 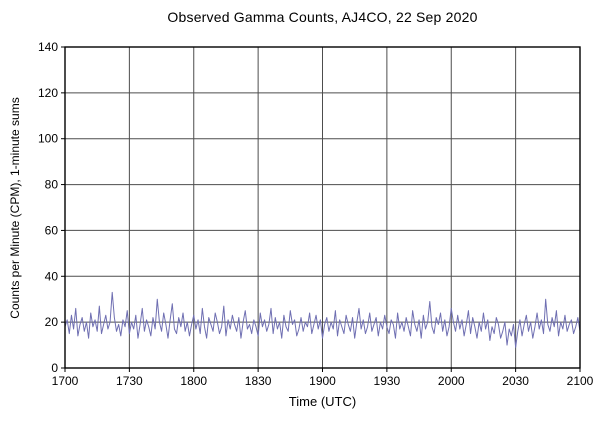 I want to click on x-axis-label: Time (UTC), so click(x=322, y=401).